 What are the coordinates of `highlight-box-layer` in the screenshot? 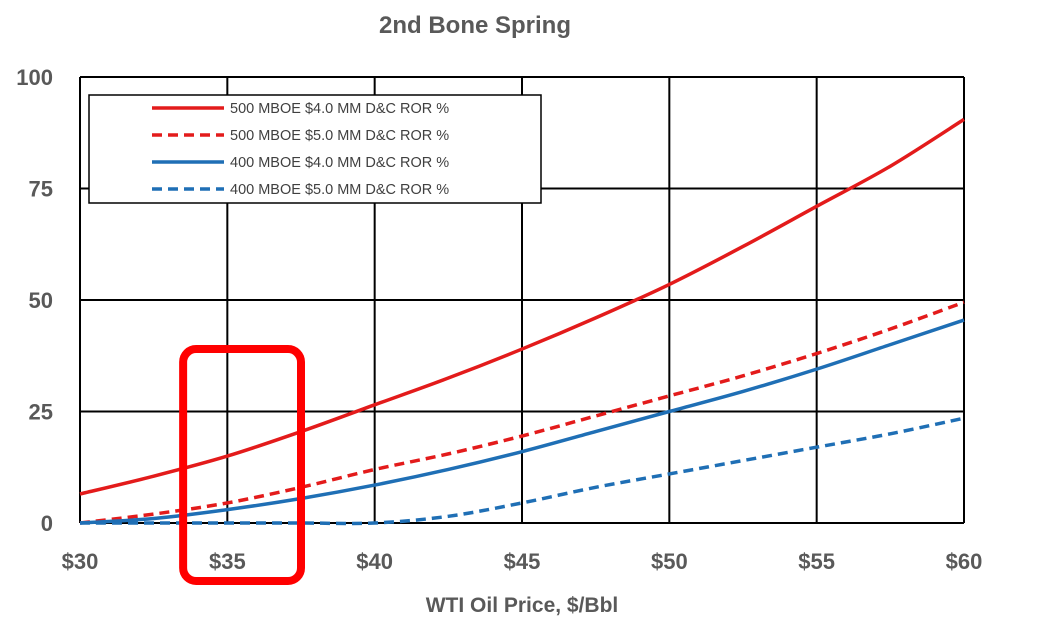 It's located at (242, 465).